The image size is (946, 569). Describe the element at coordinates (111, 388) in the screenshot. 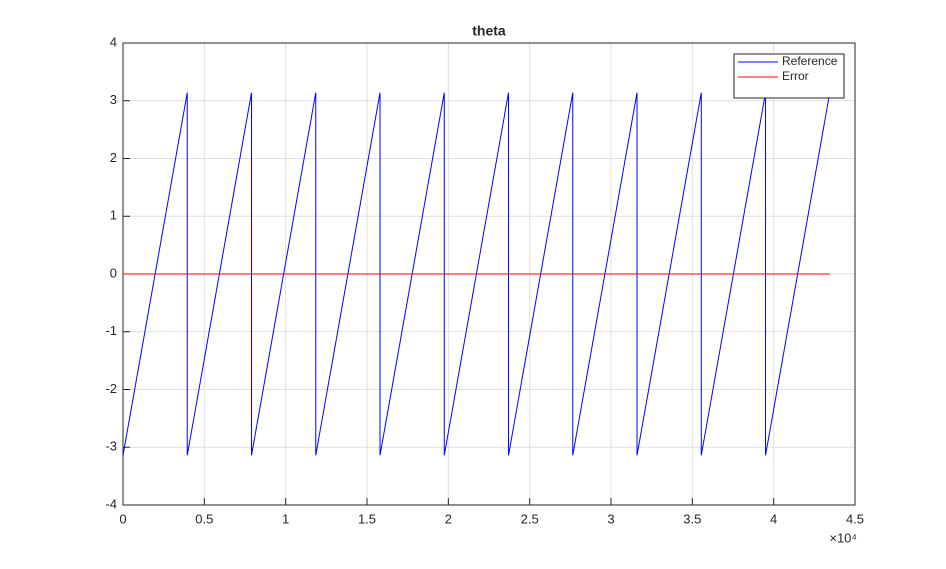

I see `y-tick-label: -2` at that location.